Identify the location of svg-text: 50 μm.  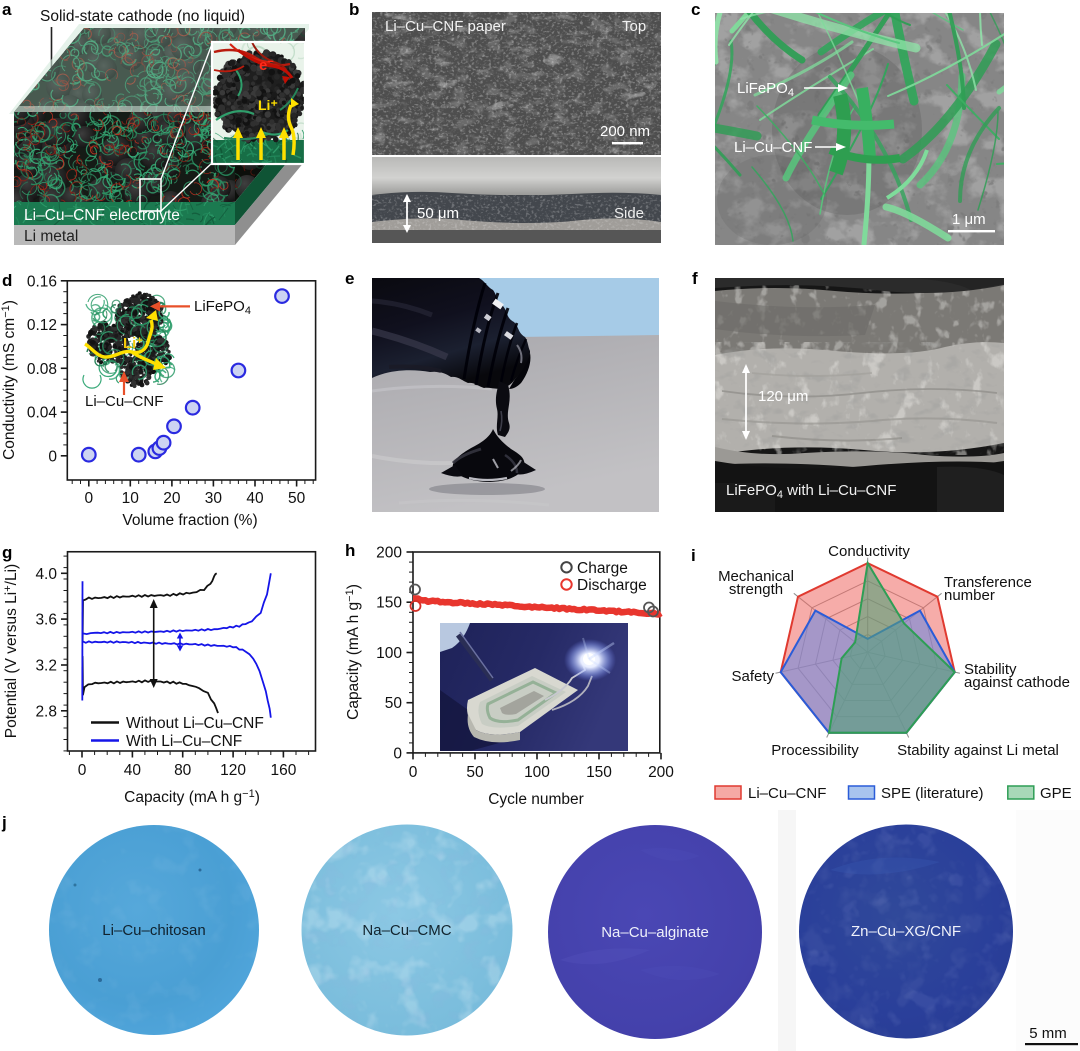
(438, 213).